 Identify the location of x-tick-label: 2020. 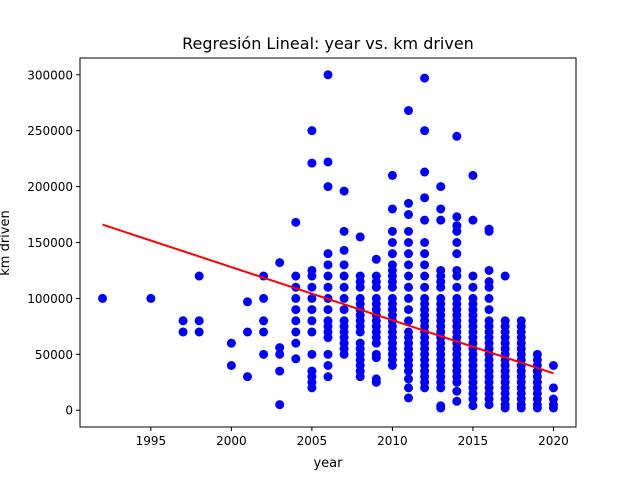
(553, 441).